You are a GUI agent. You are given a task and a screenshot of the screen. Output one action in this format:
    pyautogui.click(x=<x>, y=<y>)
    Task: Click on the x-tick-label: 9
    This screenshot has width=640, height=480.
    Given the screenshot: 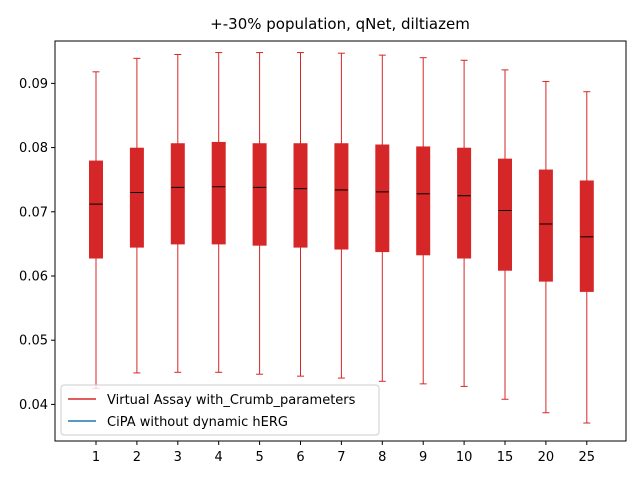 What is the action you would take?
    pyautogui.click(x=423, y=457)
    